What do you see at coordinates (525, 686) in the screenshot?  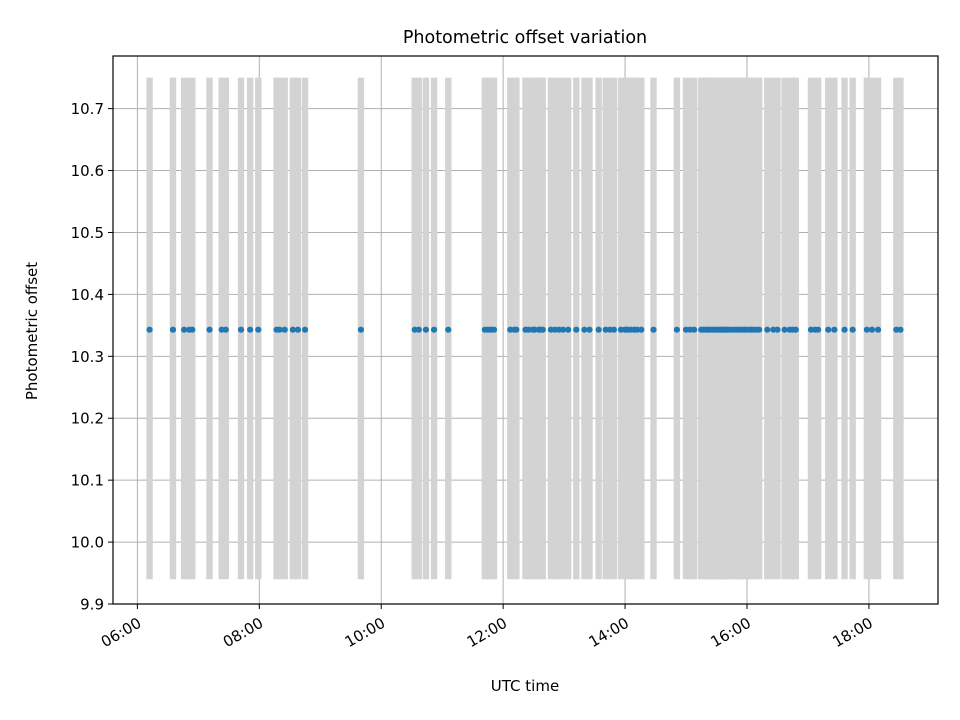 I see `x-axis-label: UTC time` at bounding box center [525, 686].